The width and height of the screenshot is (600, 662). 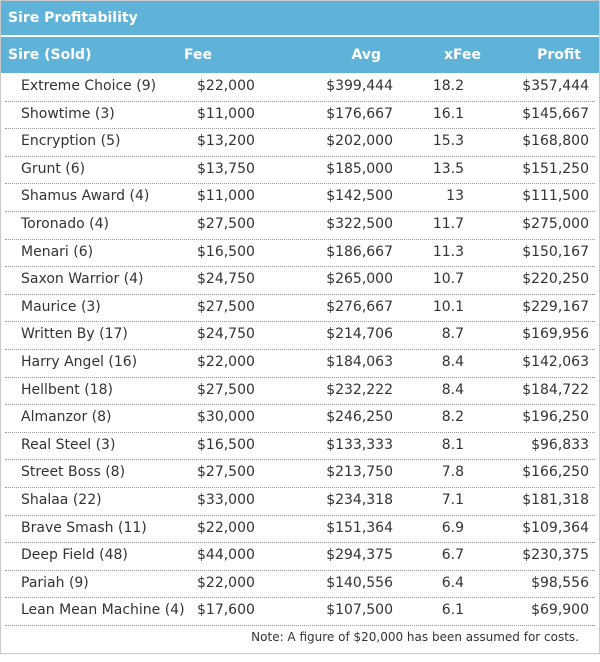 What do you see at coordinates (555, 141) in the screenshot?
I see `table-cell: $168,800` at bounding box center [555, 141].